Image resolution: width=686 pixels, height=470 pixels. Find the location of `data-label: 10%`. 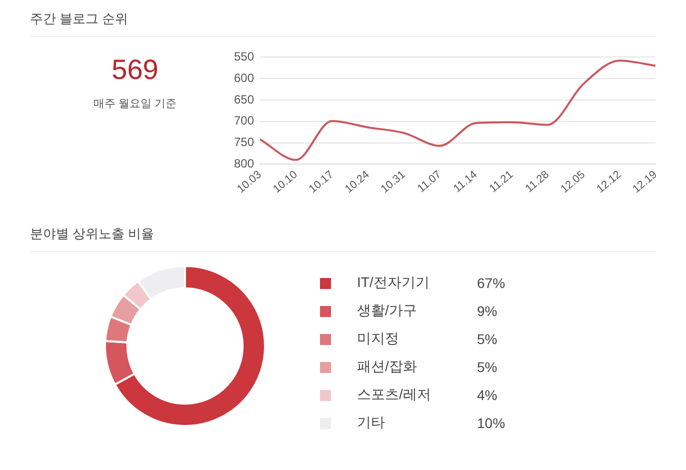

data-label: 10% is located at coordinates (491, 423).